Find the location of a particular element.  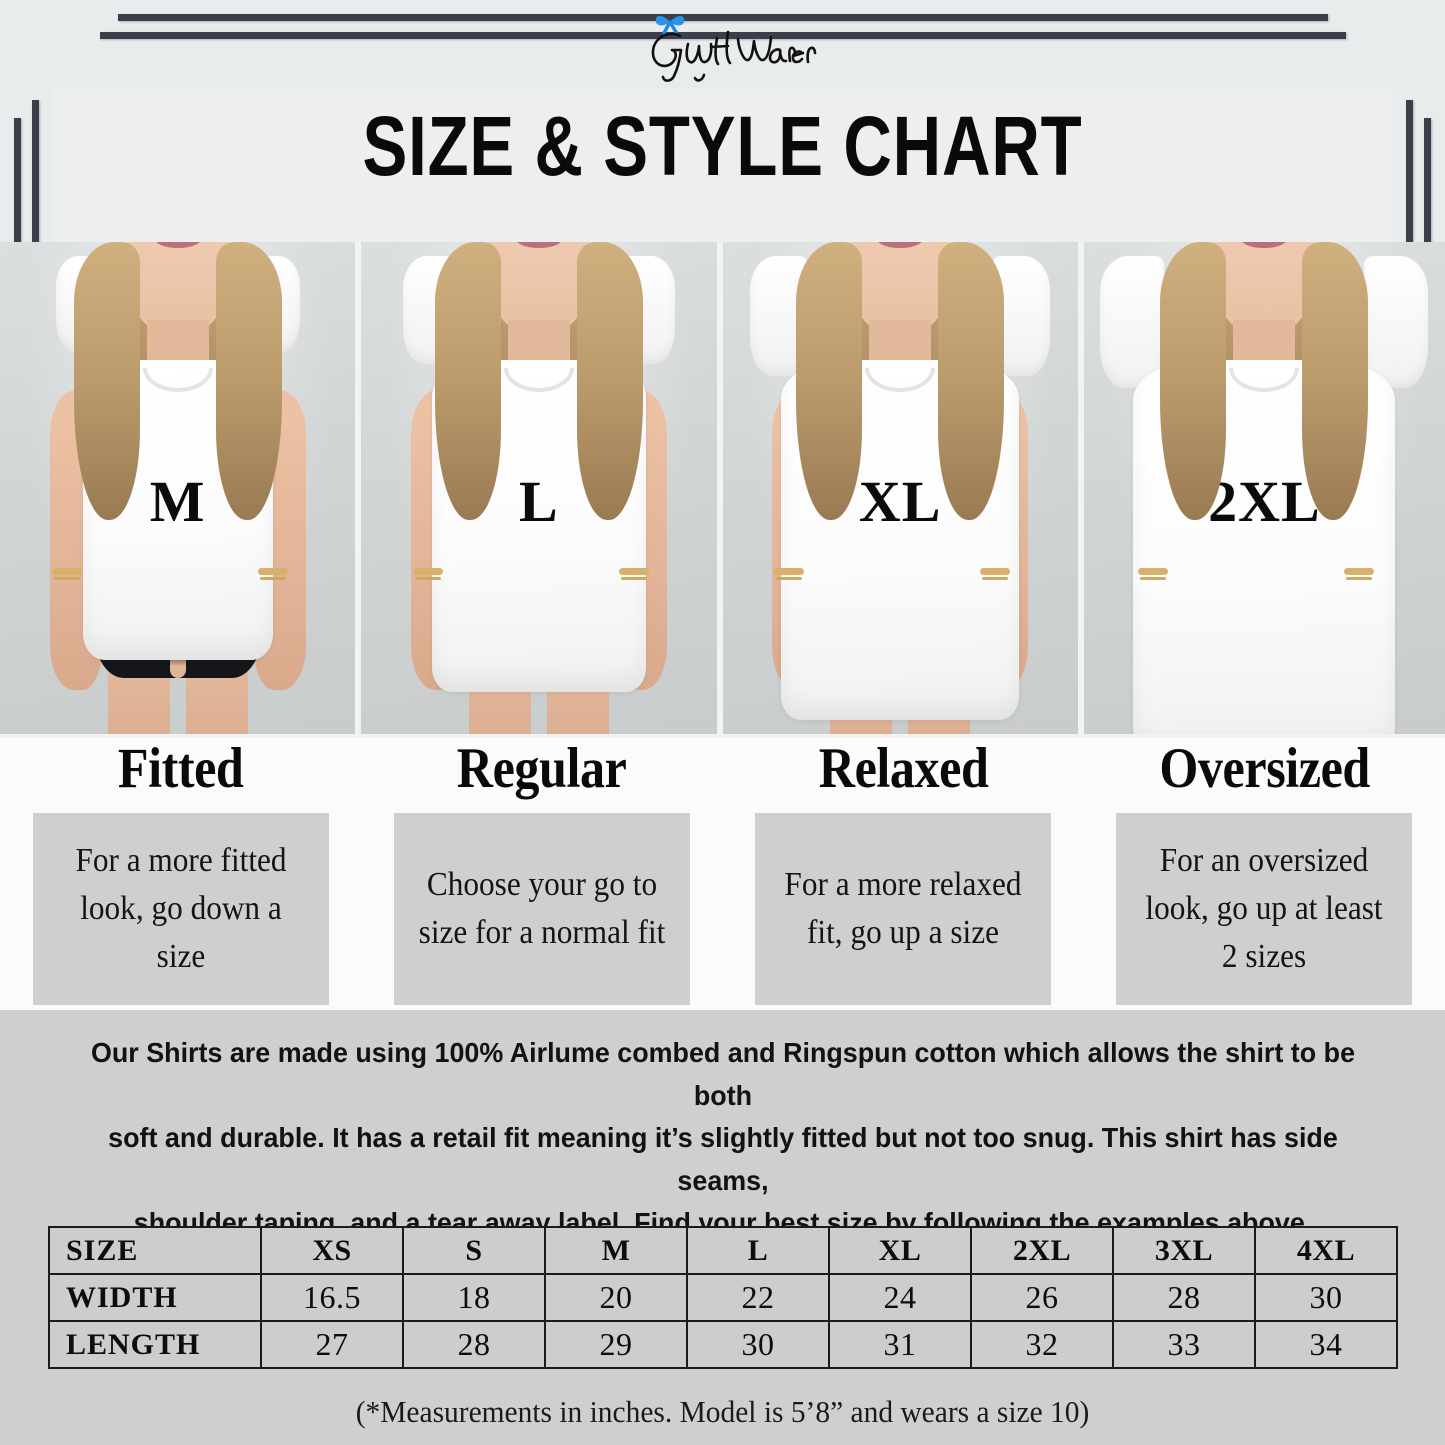

model-figure: M is located at coordinates (177, 488).